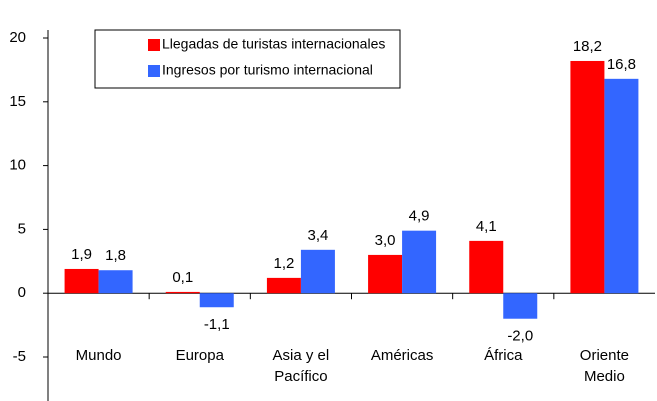 The height and width of the screenshot is (401, 657). What do you see at coordinates (301, 366) in the screenshot?
I see `x-tick-label: Asia y el Pacífico` at bounding box center [301, 366].